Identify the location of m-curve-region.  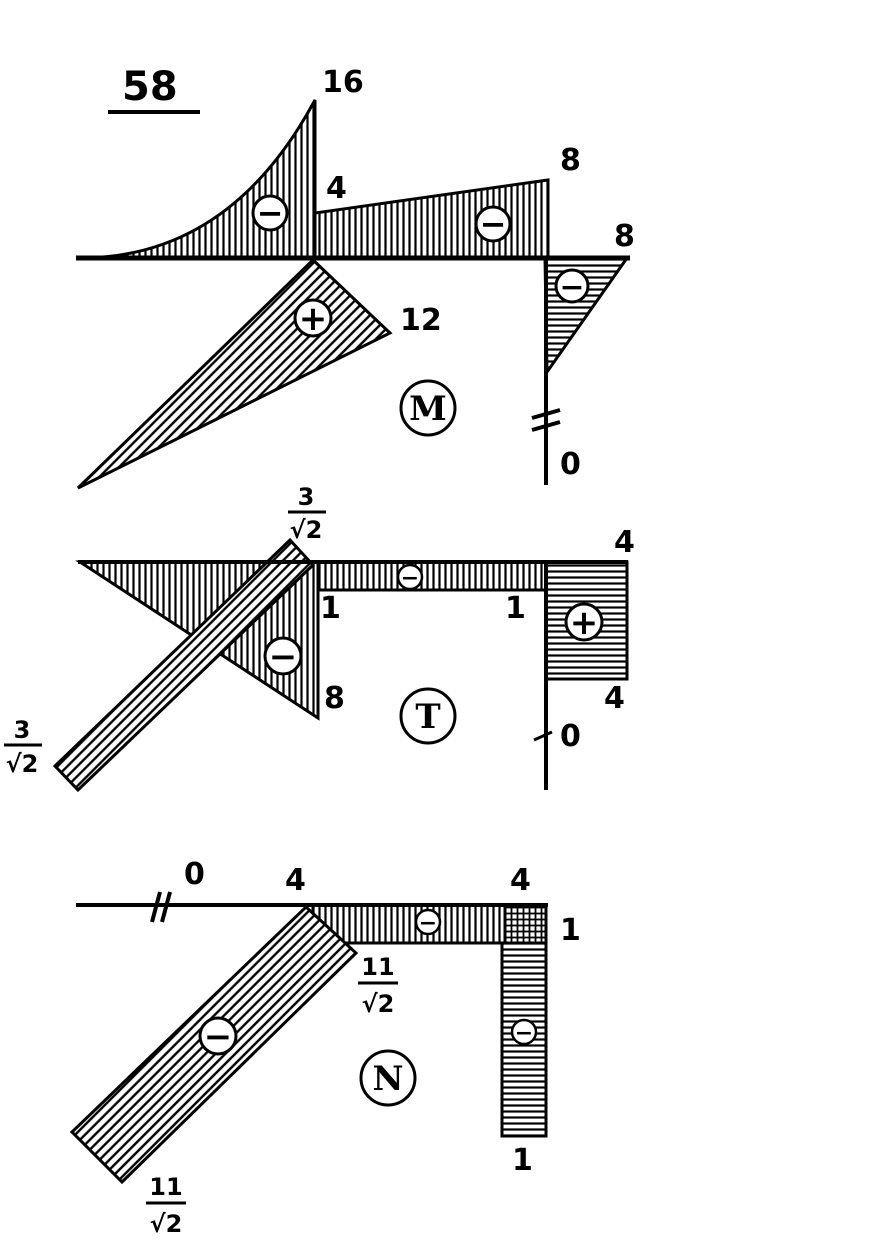
(198, 179).